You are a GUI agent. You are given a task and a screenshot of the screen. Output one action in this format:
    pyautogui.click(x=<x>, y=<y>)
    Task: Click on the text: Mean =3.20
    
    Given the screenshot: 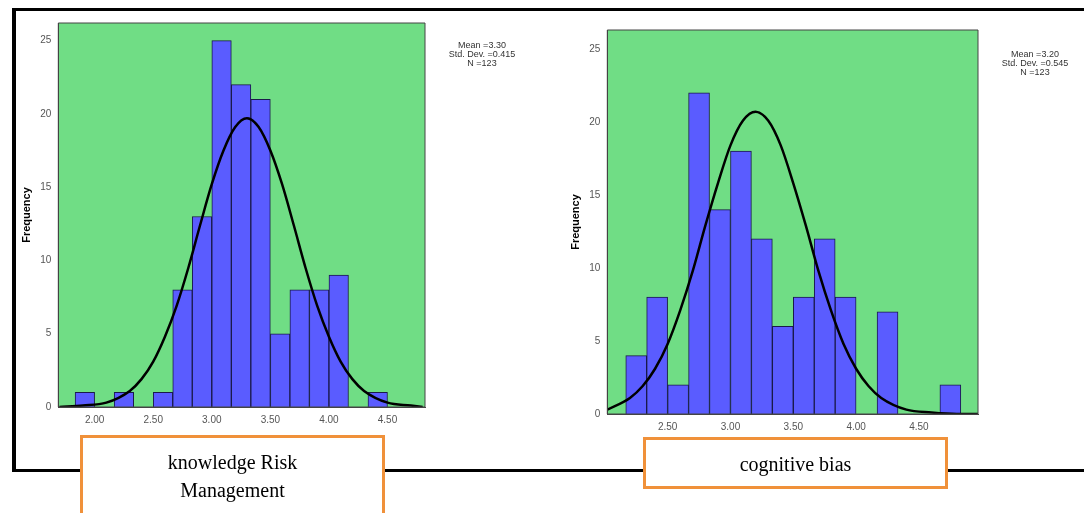 What is the action you would take?
    pyautogui.click(x=1035, y=54)
    